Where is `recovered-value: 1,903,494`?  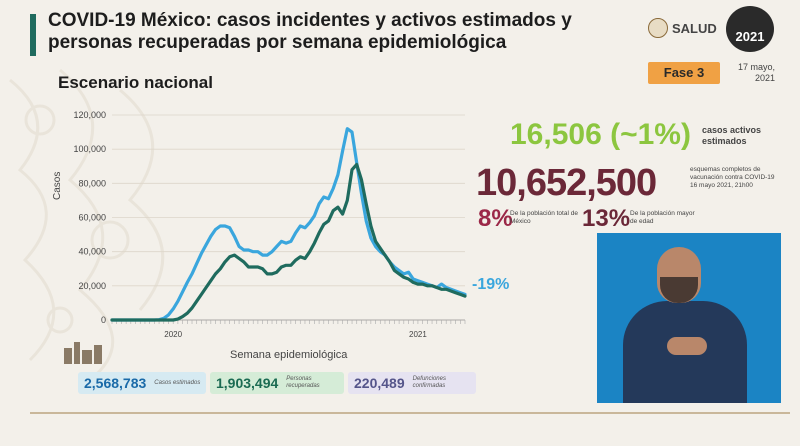
recovered-value: 1,903,494 is located at coordinates (247, 383).